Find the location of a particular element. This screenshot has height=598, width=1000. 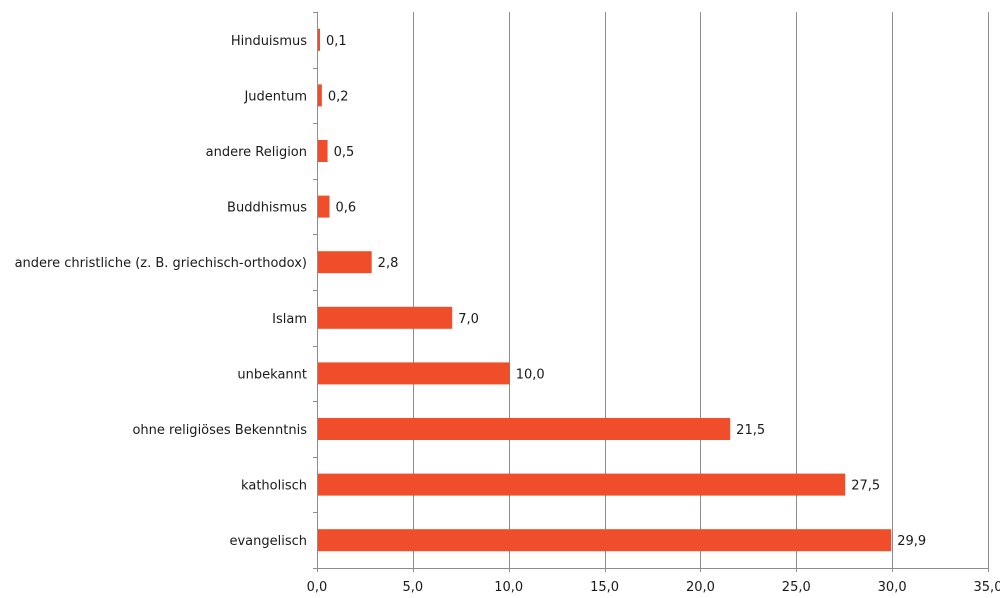

value-label-9: 27,5 is located at coordinates (865, 486).